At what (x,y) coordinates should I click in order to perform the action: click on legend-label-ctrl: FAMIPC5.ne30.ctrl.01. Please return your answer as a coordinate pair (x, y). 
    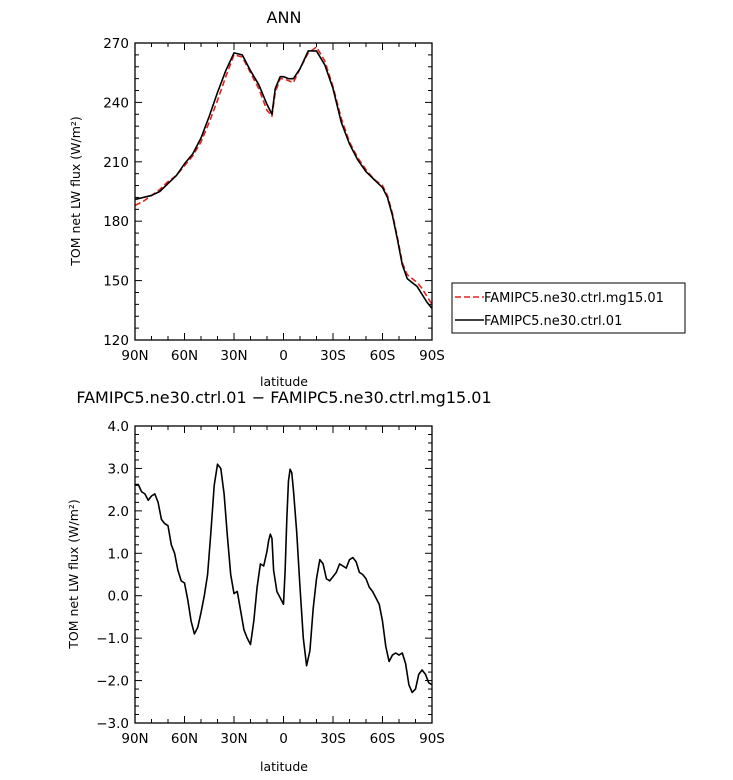
    Looking at the image, I should click on (553, 321).